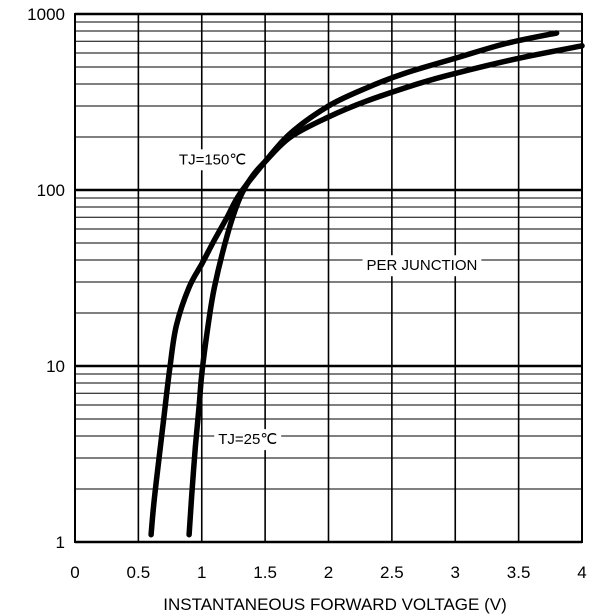 The image size is (597, 616). I want to click on x-tick-label: 1, so click(201, 572).